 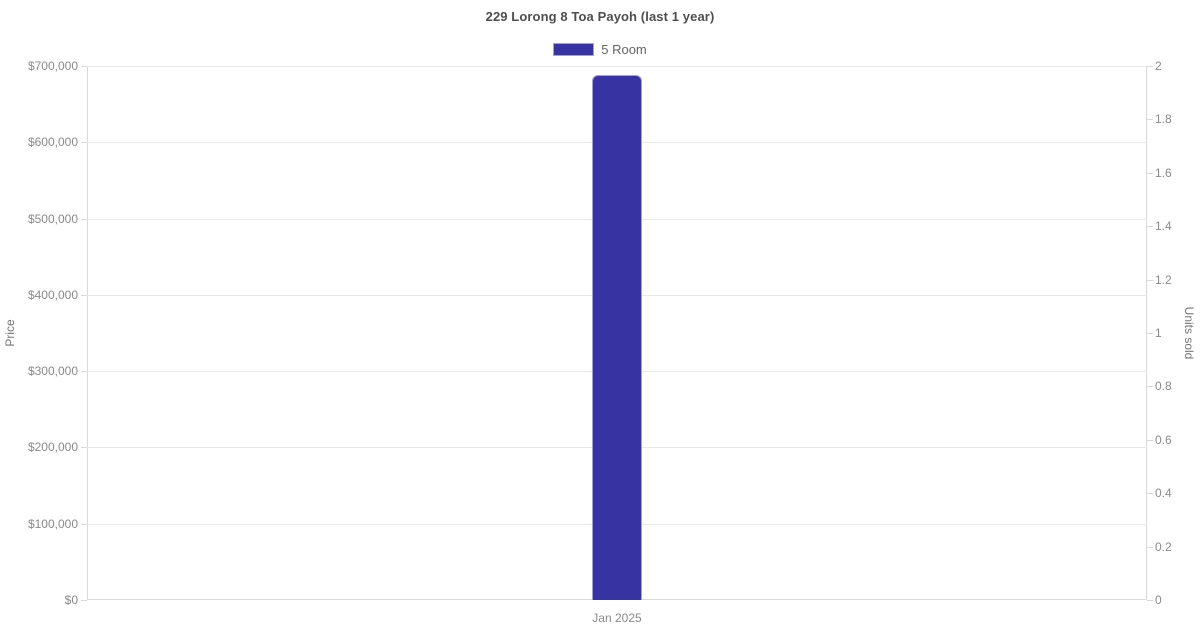 What do you see at coordinates (617, 618) in the screenshot?
I see `x-axis-tick-label: Jan 2025` at bounding box center [617, 618].